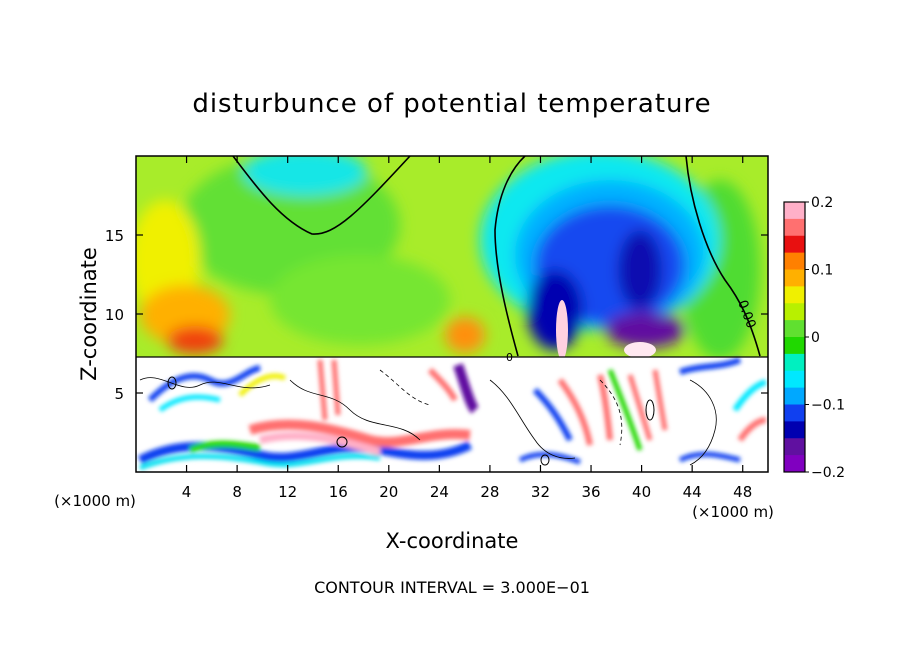  I want to click on field-plume-white, so click(562, 330).